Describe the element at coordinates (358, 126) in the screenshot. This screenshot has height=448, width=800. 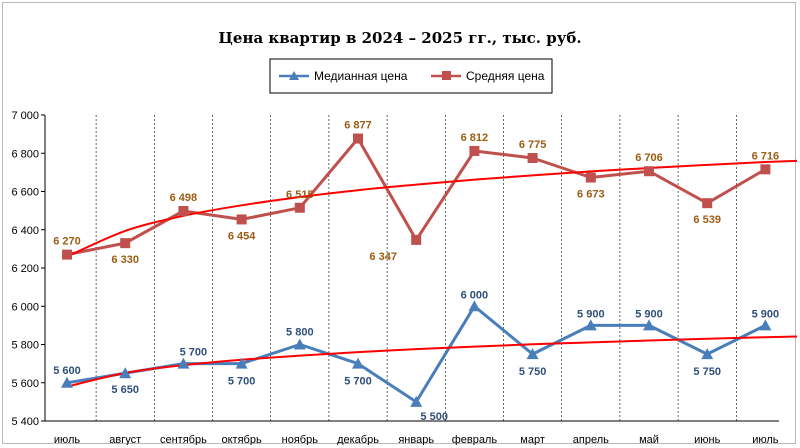
I see `average-data-label: 6 877` at that location.